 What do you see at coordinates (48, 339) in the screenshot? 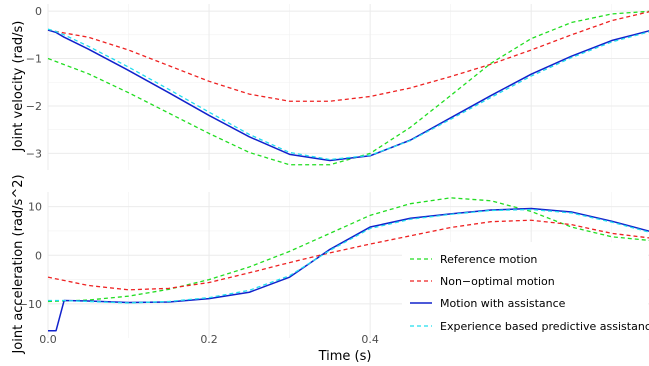
I see `x-tick-label: 0.0` at bounding box center [48, 339].